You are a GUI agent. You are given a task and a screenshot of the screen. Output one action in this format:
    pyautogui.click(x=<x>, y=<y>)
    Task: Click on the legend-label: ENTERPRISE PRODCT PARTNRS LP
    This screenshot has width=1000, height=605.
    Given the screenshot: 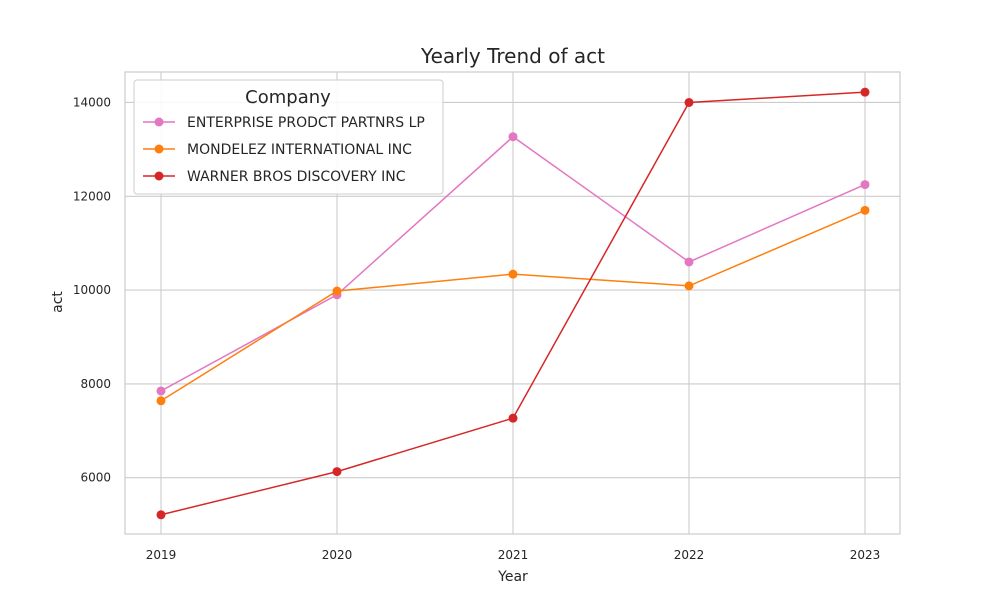 What is the action you would take?
    pyautogui.click(x=306, y=123)
    